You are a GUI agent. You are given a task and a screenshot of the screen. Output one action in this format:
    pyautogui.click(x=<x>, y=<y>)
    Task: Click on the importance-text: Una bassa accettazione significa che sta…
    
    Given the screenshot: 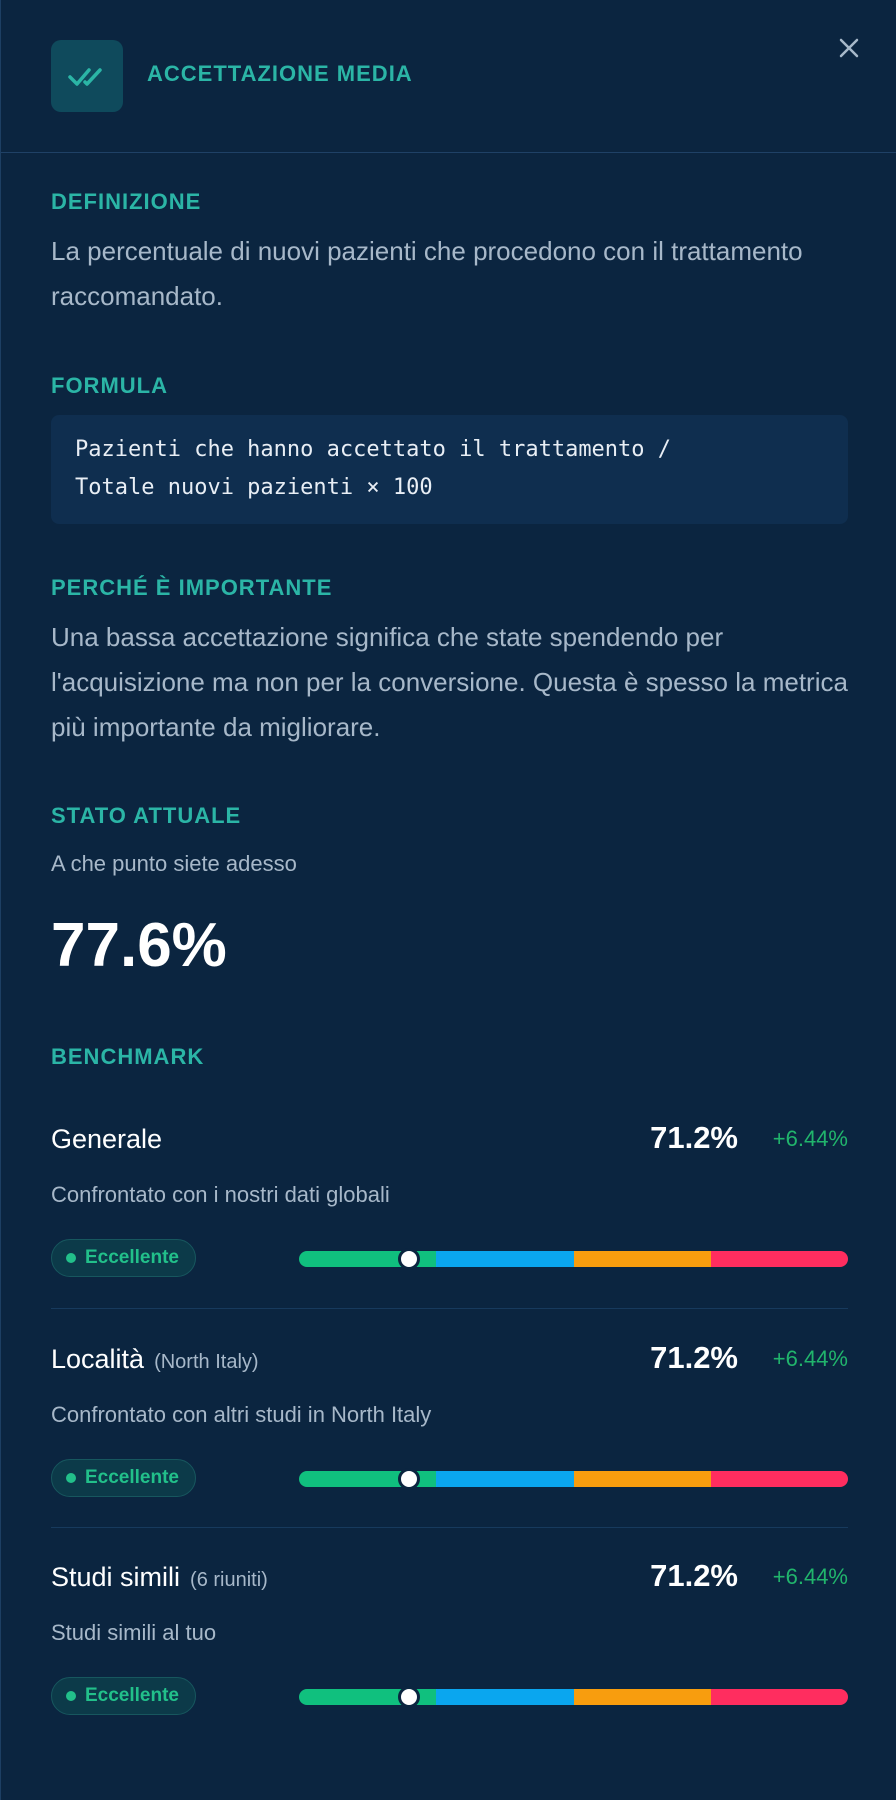 What is the action you would take?
    pyautogui.click(x=449, y=682)
    